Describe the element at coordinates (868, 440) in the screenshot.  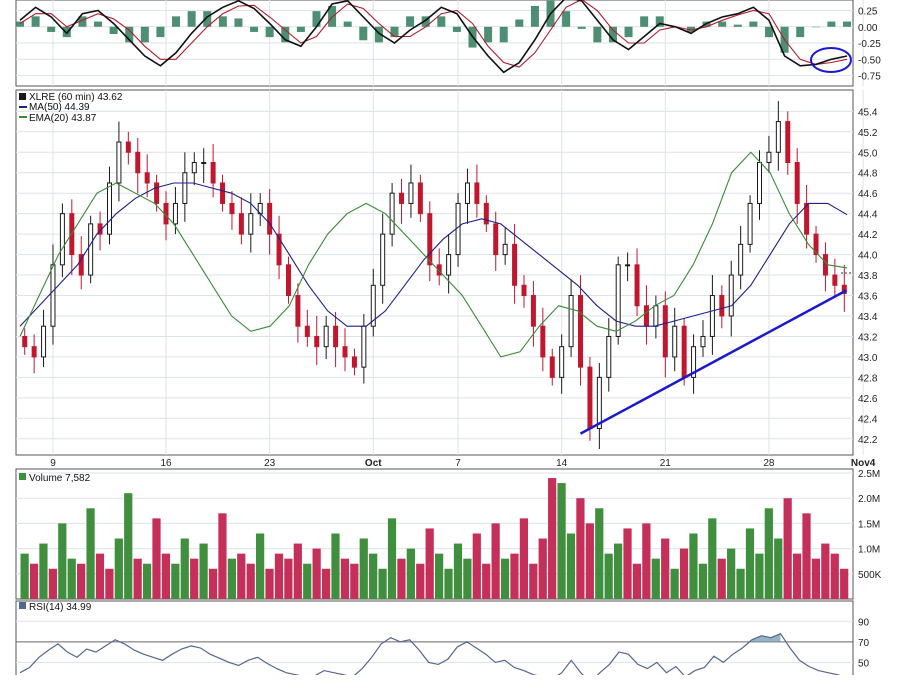
I see `price-y-tick-16: 42.2` at that location.